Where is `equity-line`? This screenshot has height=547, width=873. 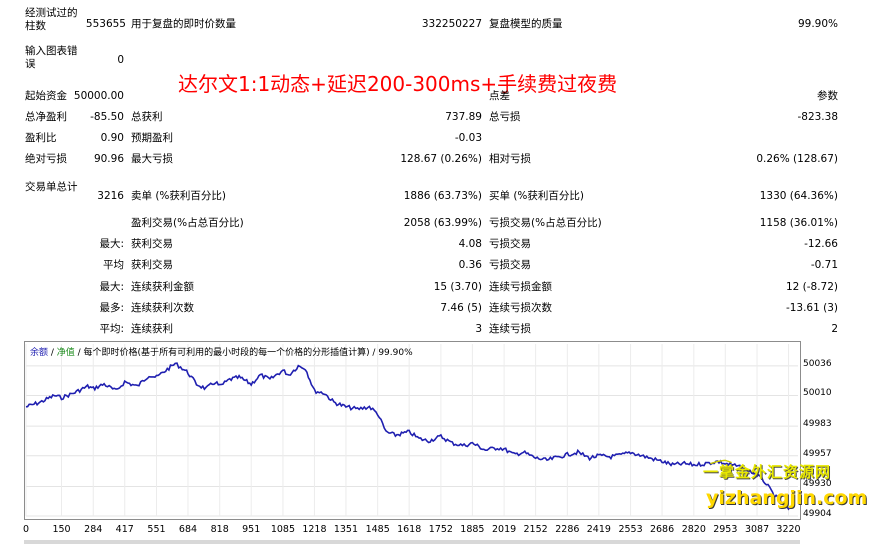
equity-line is located at coordinates (721, 462).